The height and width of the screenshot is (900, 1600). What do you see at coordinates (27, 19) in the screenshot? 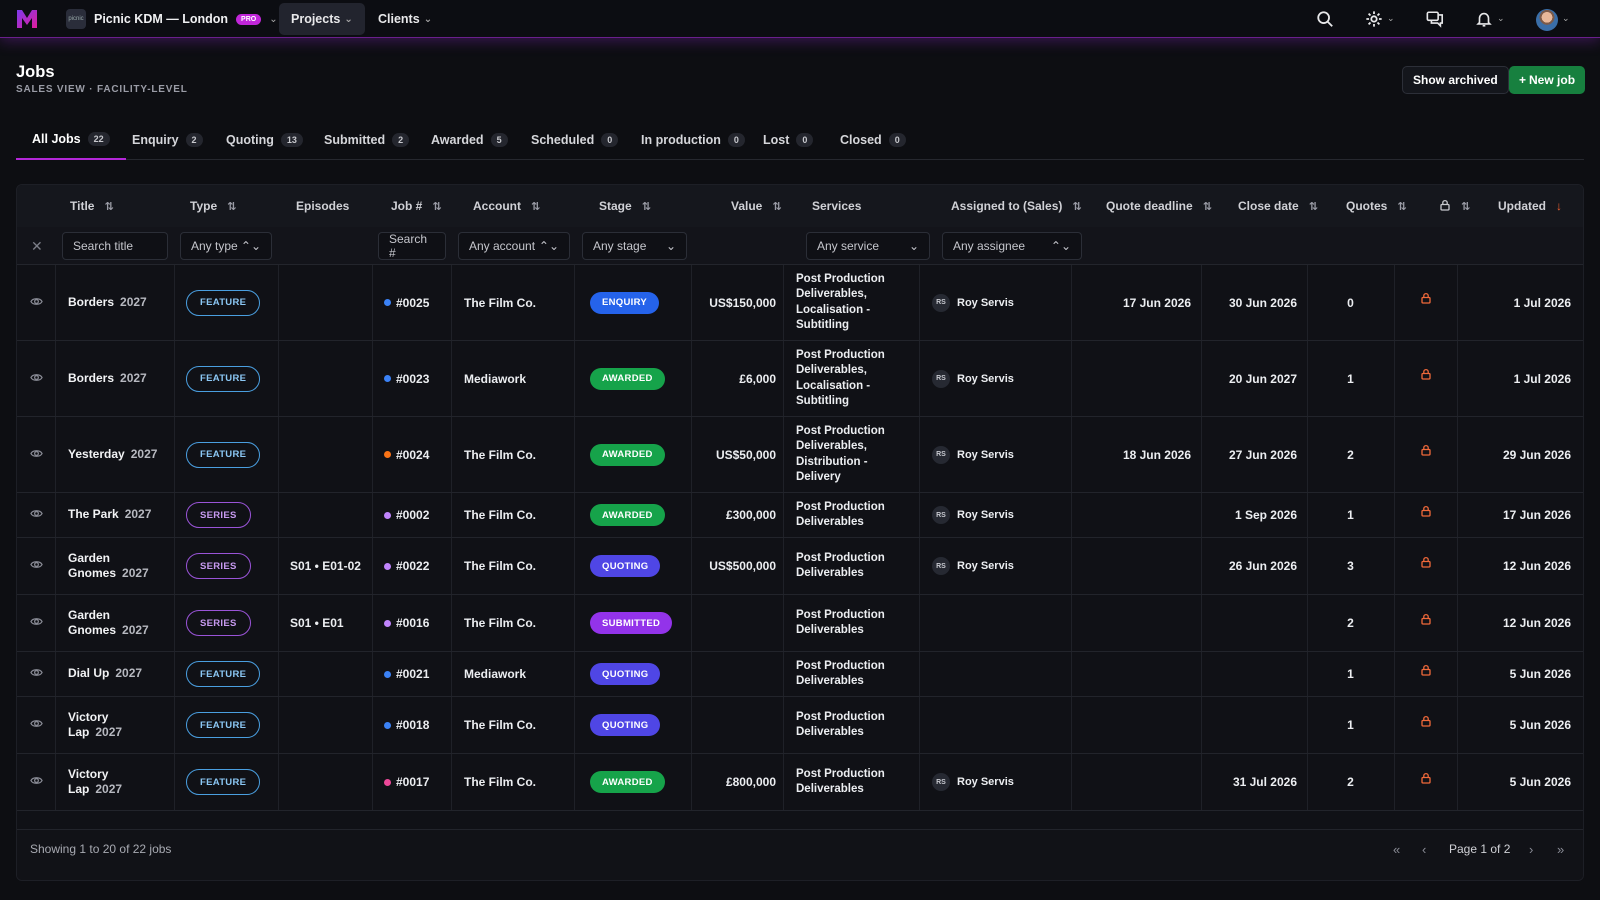
I see `app-logo-icon` at bounding box center [27, 19].